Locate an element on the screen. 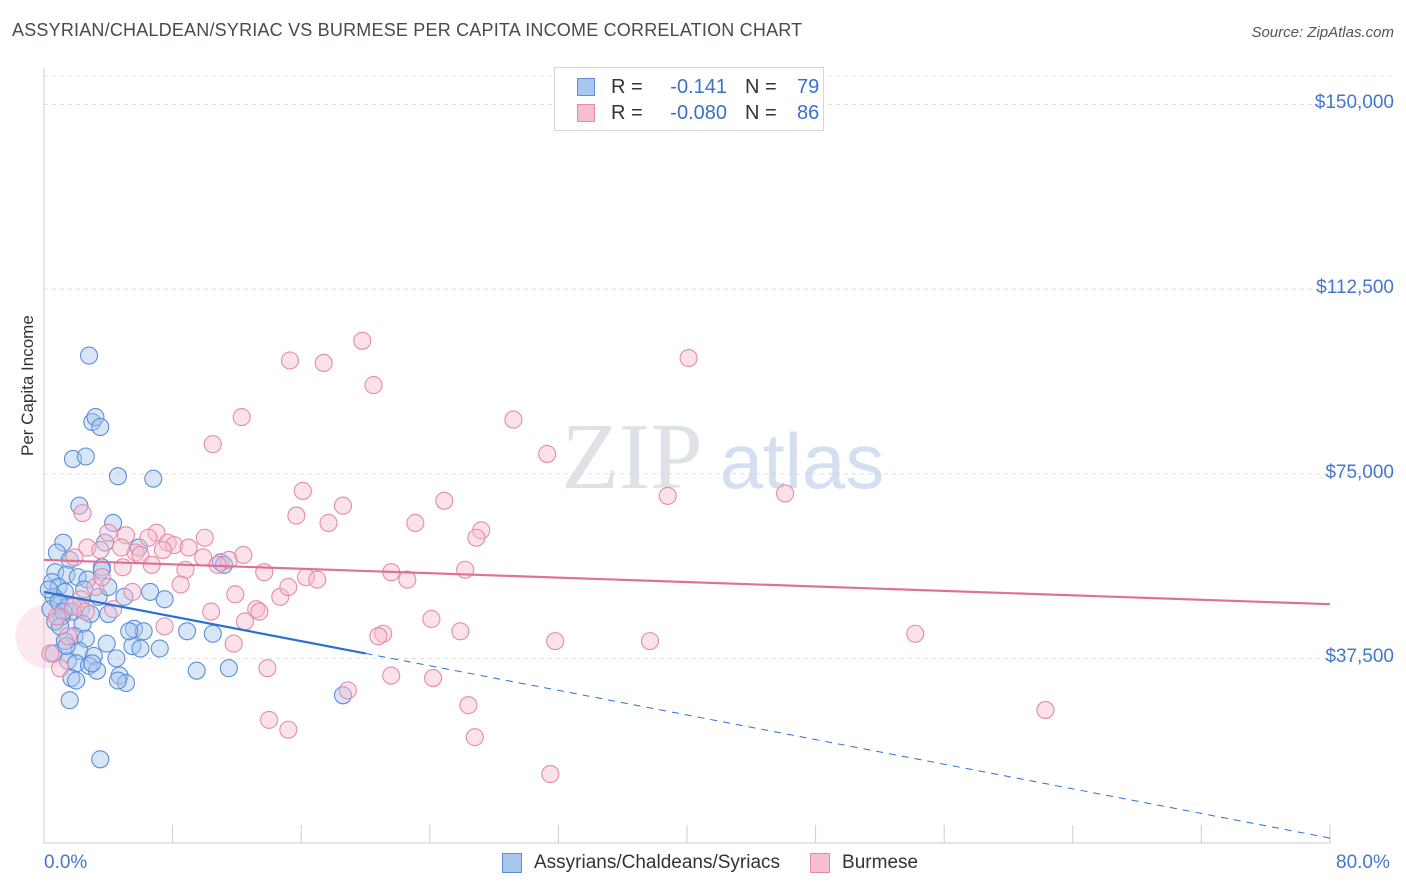 The height and width of the screenshot is (892, 1406). y-tick-label: $112,500 is located at coordinates (1355, 288).